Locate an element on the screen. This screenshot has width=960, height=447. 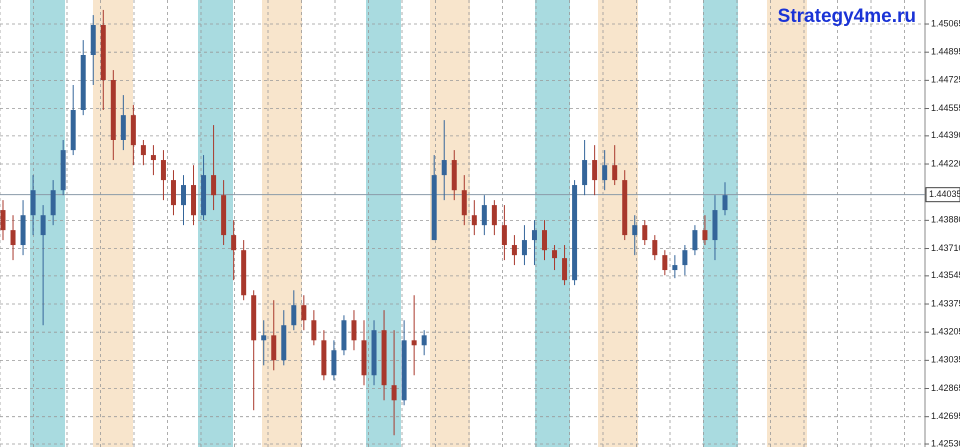
y-tick-label: 1.42865 is located at coordinates (945, 388).